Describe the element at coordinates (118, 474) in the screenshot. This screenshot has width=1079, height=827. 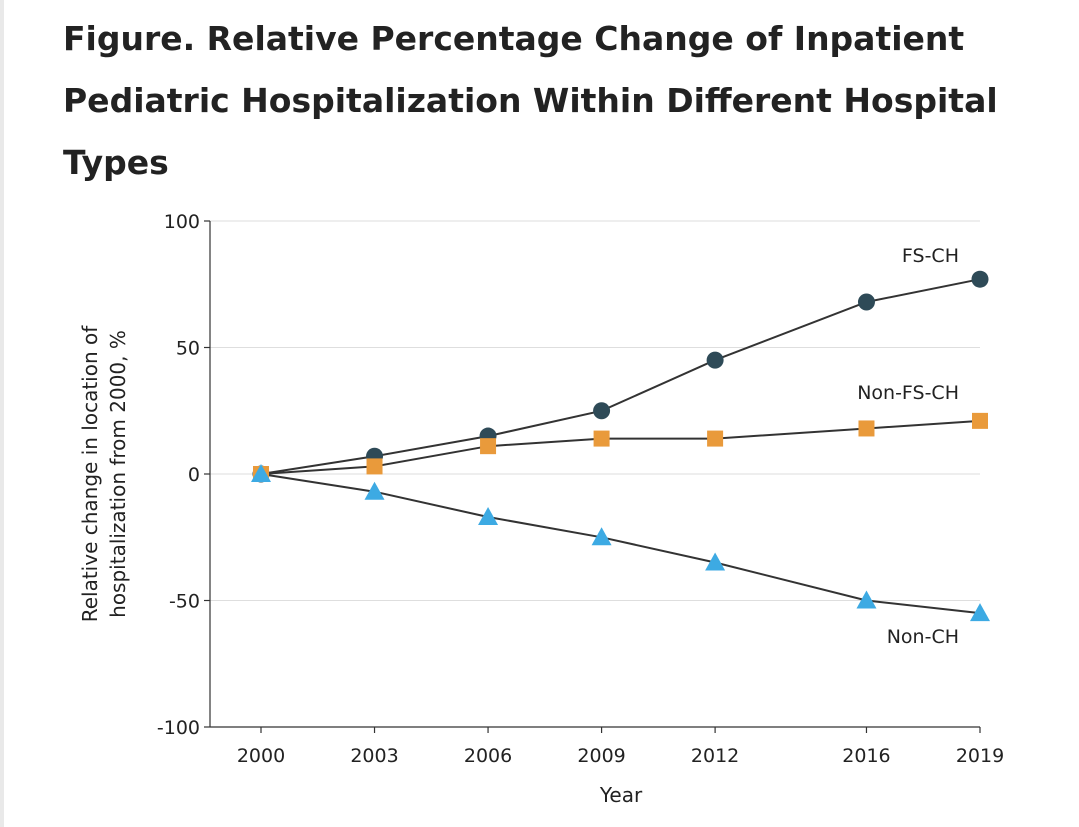
I see `y-axis-label-line: hospitalization from 2000, %` at that location.